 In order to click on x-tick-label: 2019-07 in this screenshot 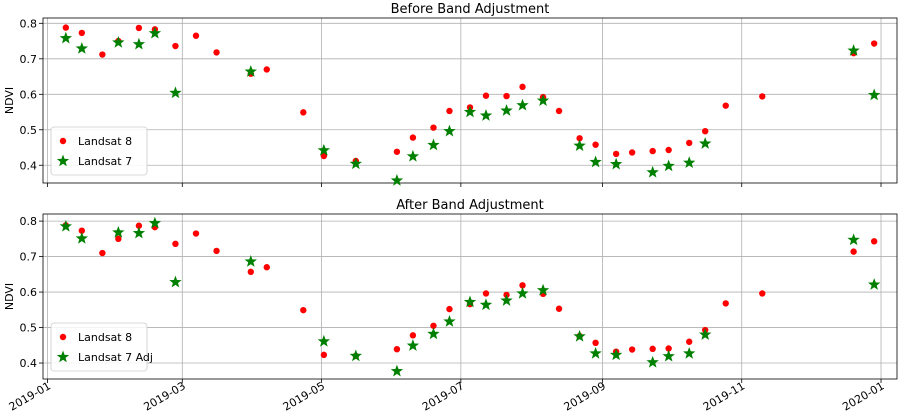, I will do `click(443, 396)`.